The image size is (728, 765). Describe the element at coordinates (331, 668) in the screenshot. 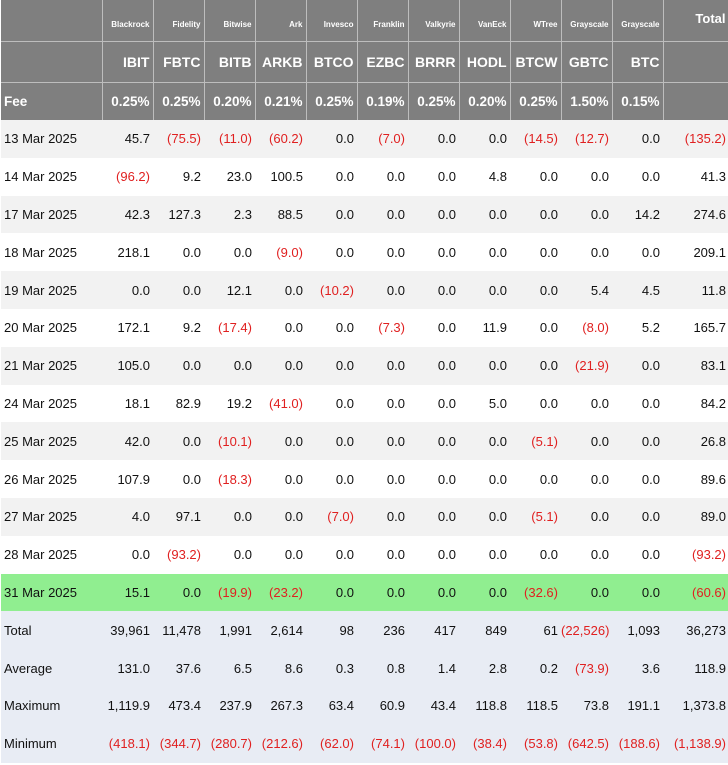

I see `summary-cell: 0.3` at that location.